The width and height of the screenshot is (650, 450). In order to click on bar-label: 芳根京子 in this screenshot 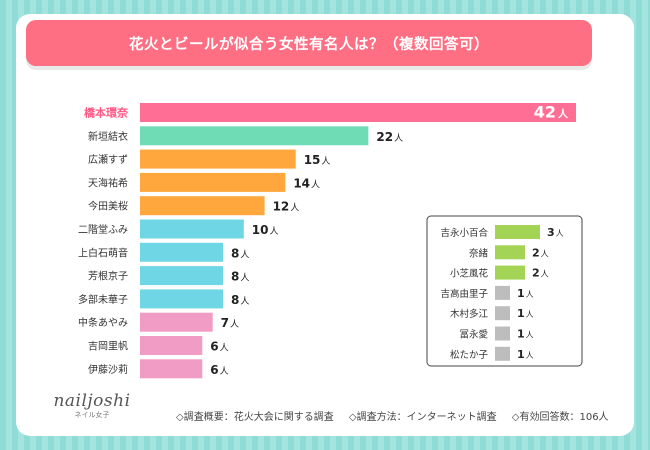, I will do `click(108, 276)`.